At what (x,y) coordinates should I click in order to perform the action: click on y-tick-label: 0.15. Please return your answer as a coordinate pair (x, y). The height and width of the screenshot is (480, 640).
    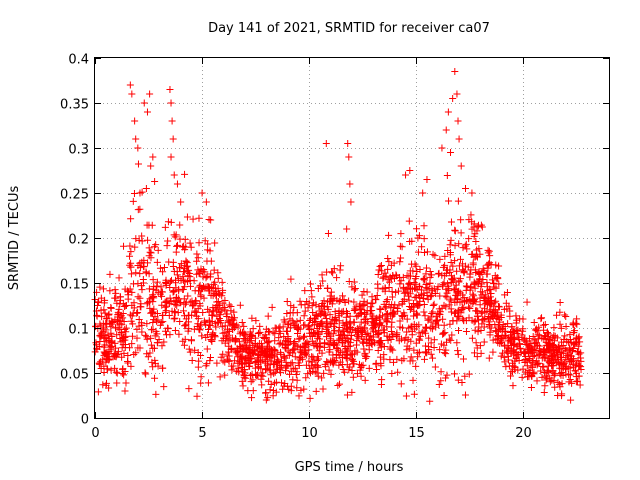
    Looking at the image, I should click on (74, 285).